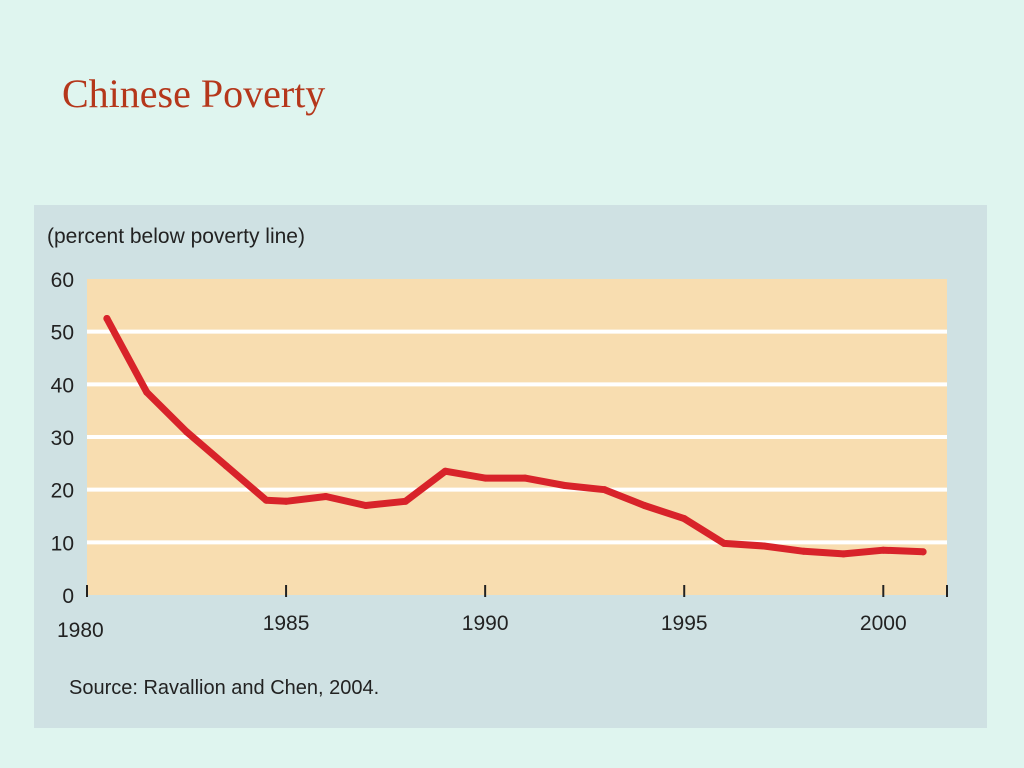 The height and width of the screenshot is (768, 1024). I want to click on x-tick-label: 1990, so click(485, 623).